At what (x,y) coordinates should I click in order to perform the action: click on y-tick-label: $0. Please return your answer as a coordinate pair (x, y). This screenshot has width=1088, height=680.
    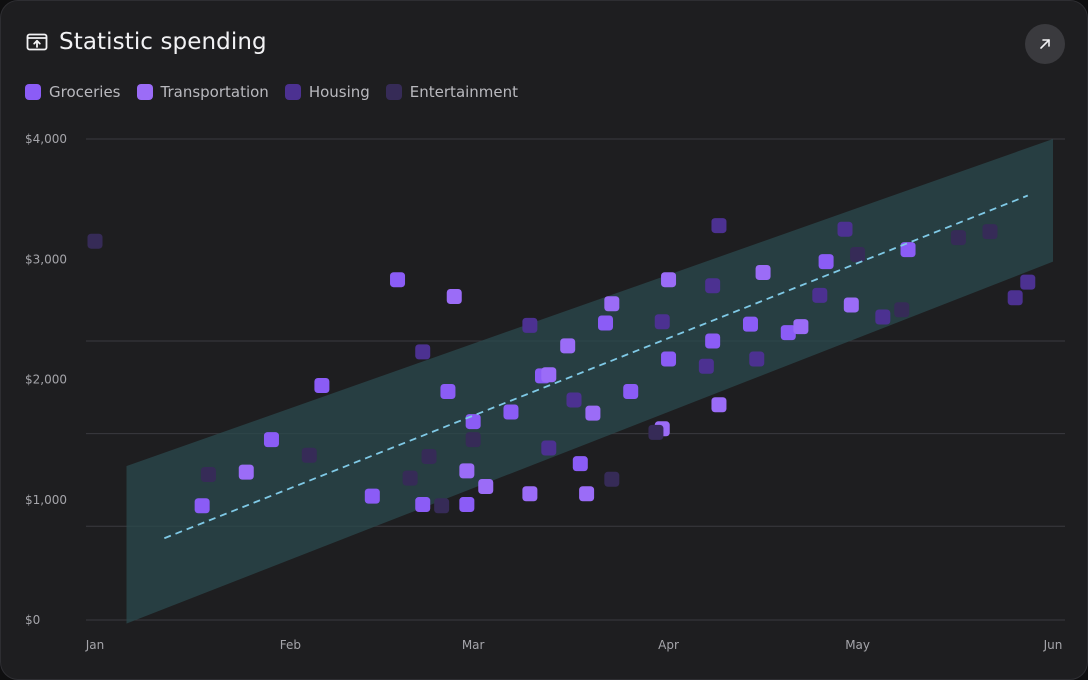
    Looking at the image, I should click on (32, 620).